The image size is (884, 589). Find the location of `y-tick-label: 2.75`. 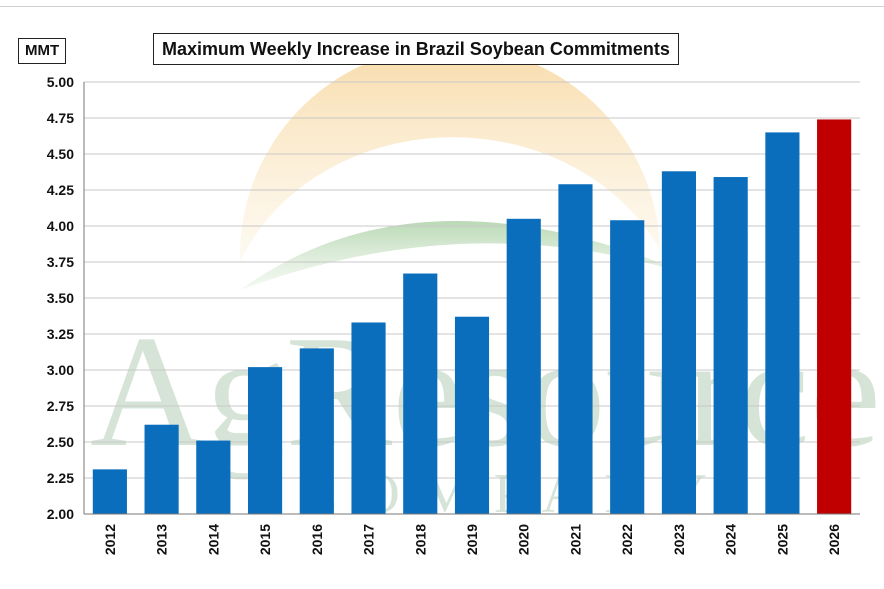

y-tick-label: 2.75 is located at coordinates (60, 406).